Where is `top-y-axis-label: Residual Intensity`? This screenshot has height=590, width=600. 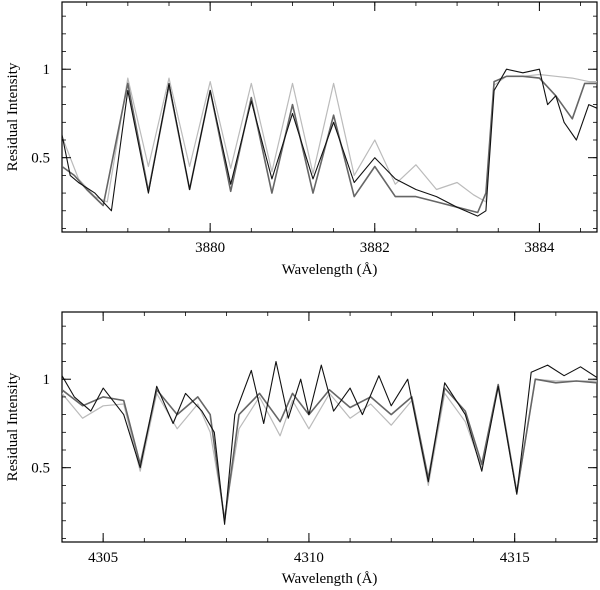 top-y-axis-label: Residual Intensity is located at coordinates (13, 116).